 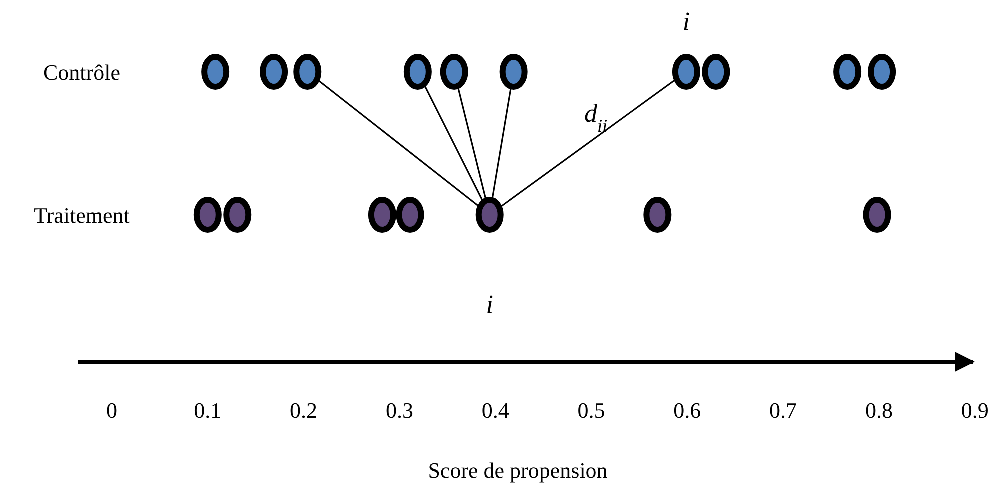 What do you see at coordinates (304, 410) in the screenshot?
I see `x-tick-label: 0.2` at bounding box center [304, 410].